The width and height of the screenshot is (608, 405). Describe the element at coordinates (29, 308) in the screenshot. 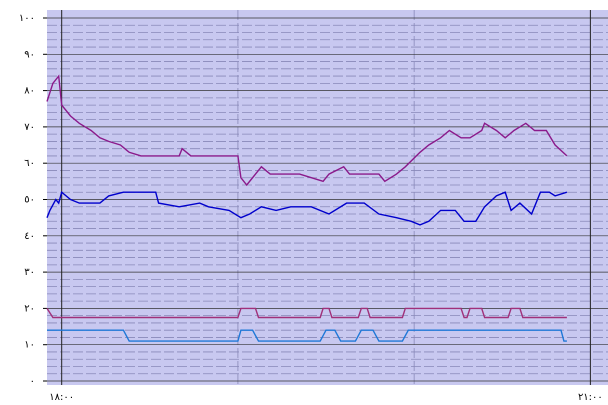

I see `y-tick-label: ٢٠` at that location.